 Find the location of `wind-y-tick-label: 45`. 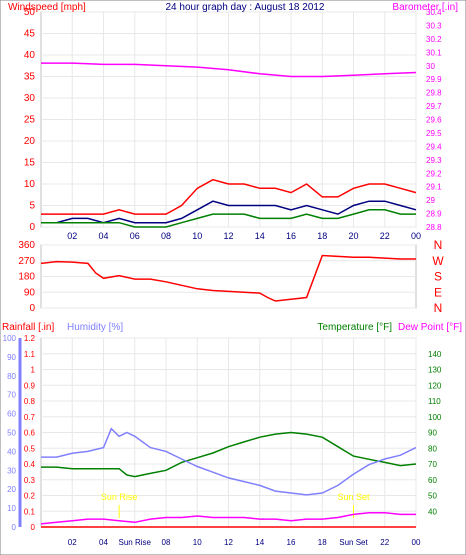

wind-y-tick-label: 45 is located at coordinates (30, 34).